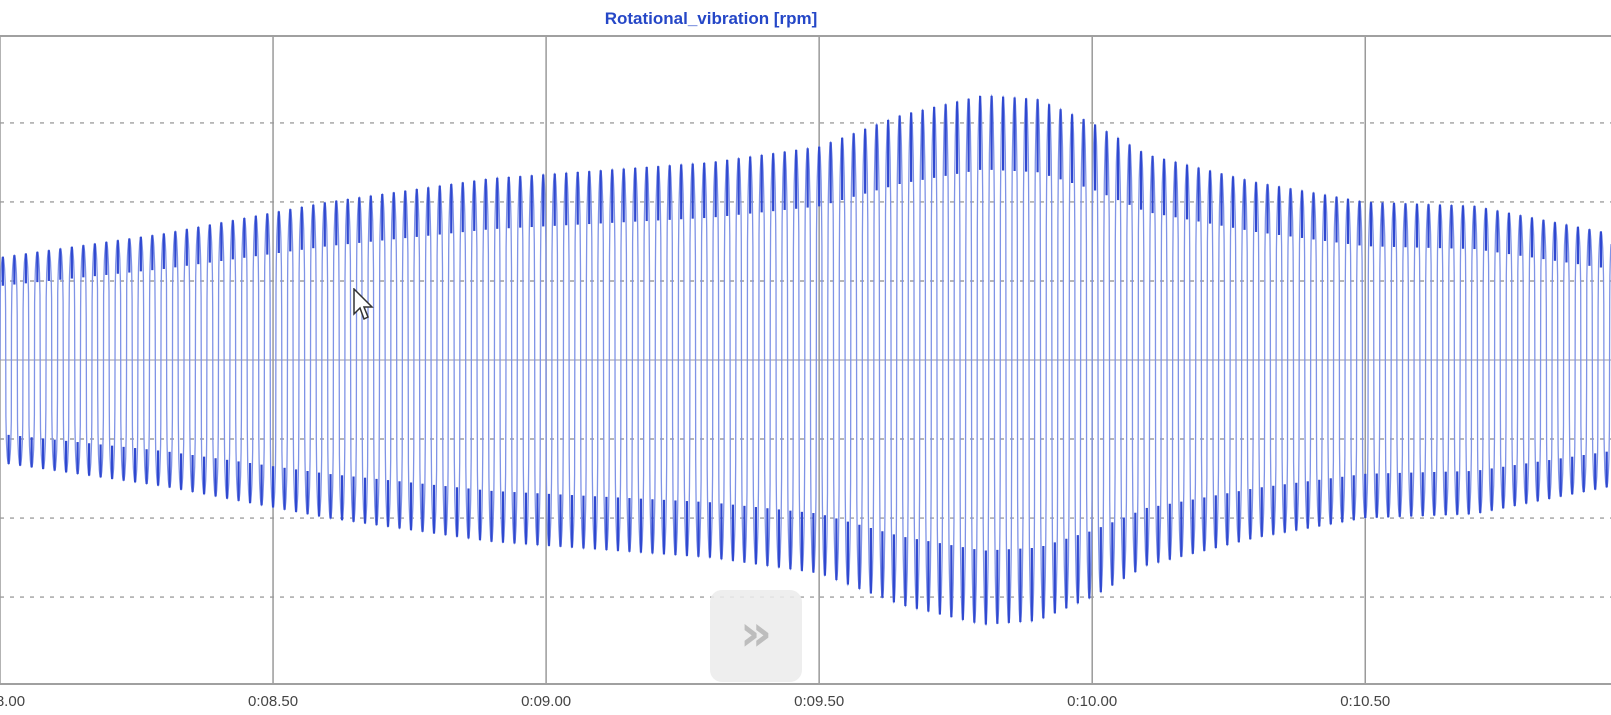 This screenshot has width=1611, height=715. Describe the element at coordinates (819, 701) in the screenshot. I see `x-tick-label: 0:09.50` at that location.